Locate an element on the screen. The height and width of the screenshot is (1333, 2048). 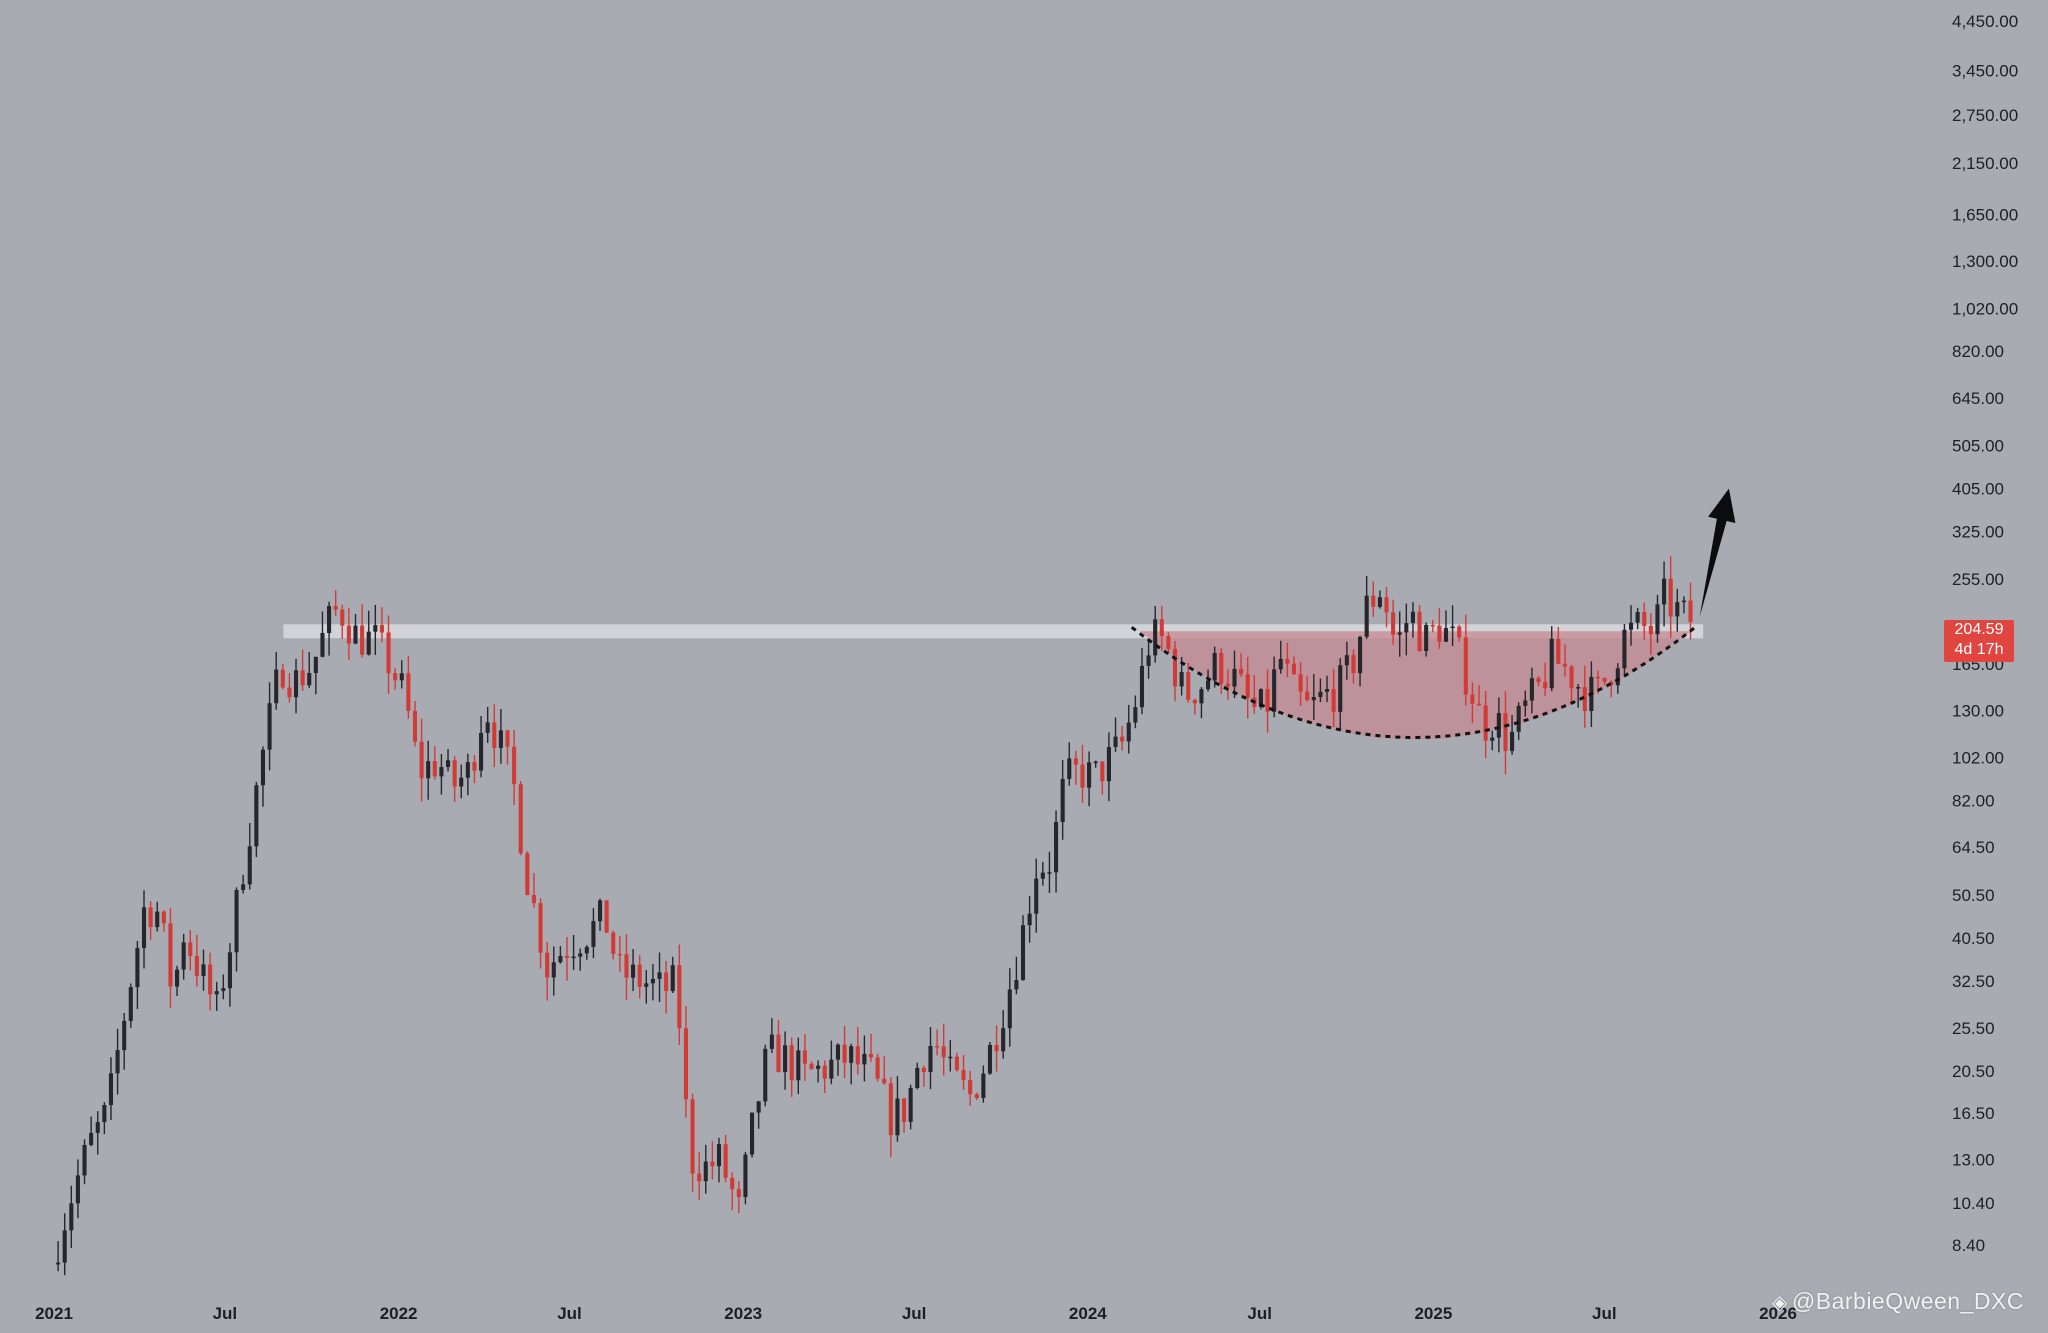
annotation-front-layer is located at coordinates (1433, 613).